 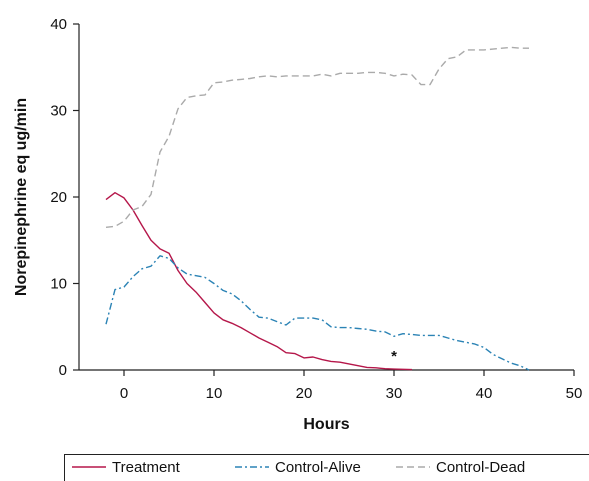 What do you see at coordinates (394, 393) in the screenshot?
I see `x-tick-label: 30` at bounding box center [394, 393].